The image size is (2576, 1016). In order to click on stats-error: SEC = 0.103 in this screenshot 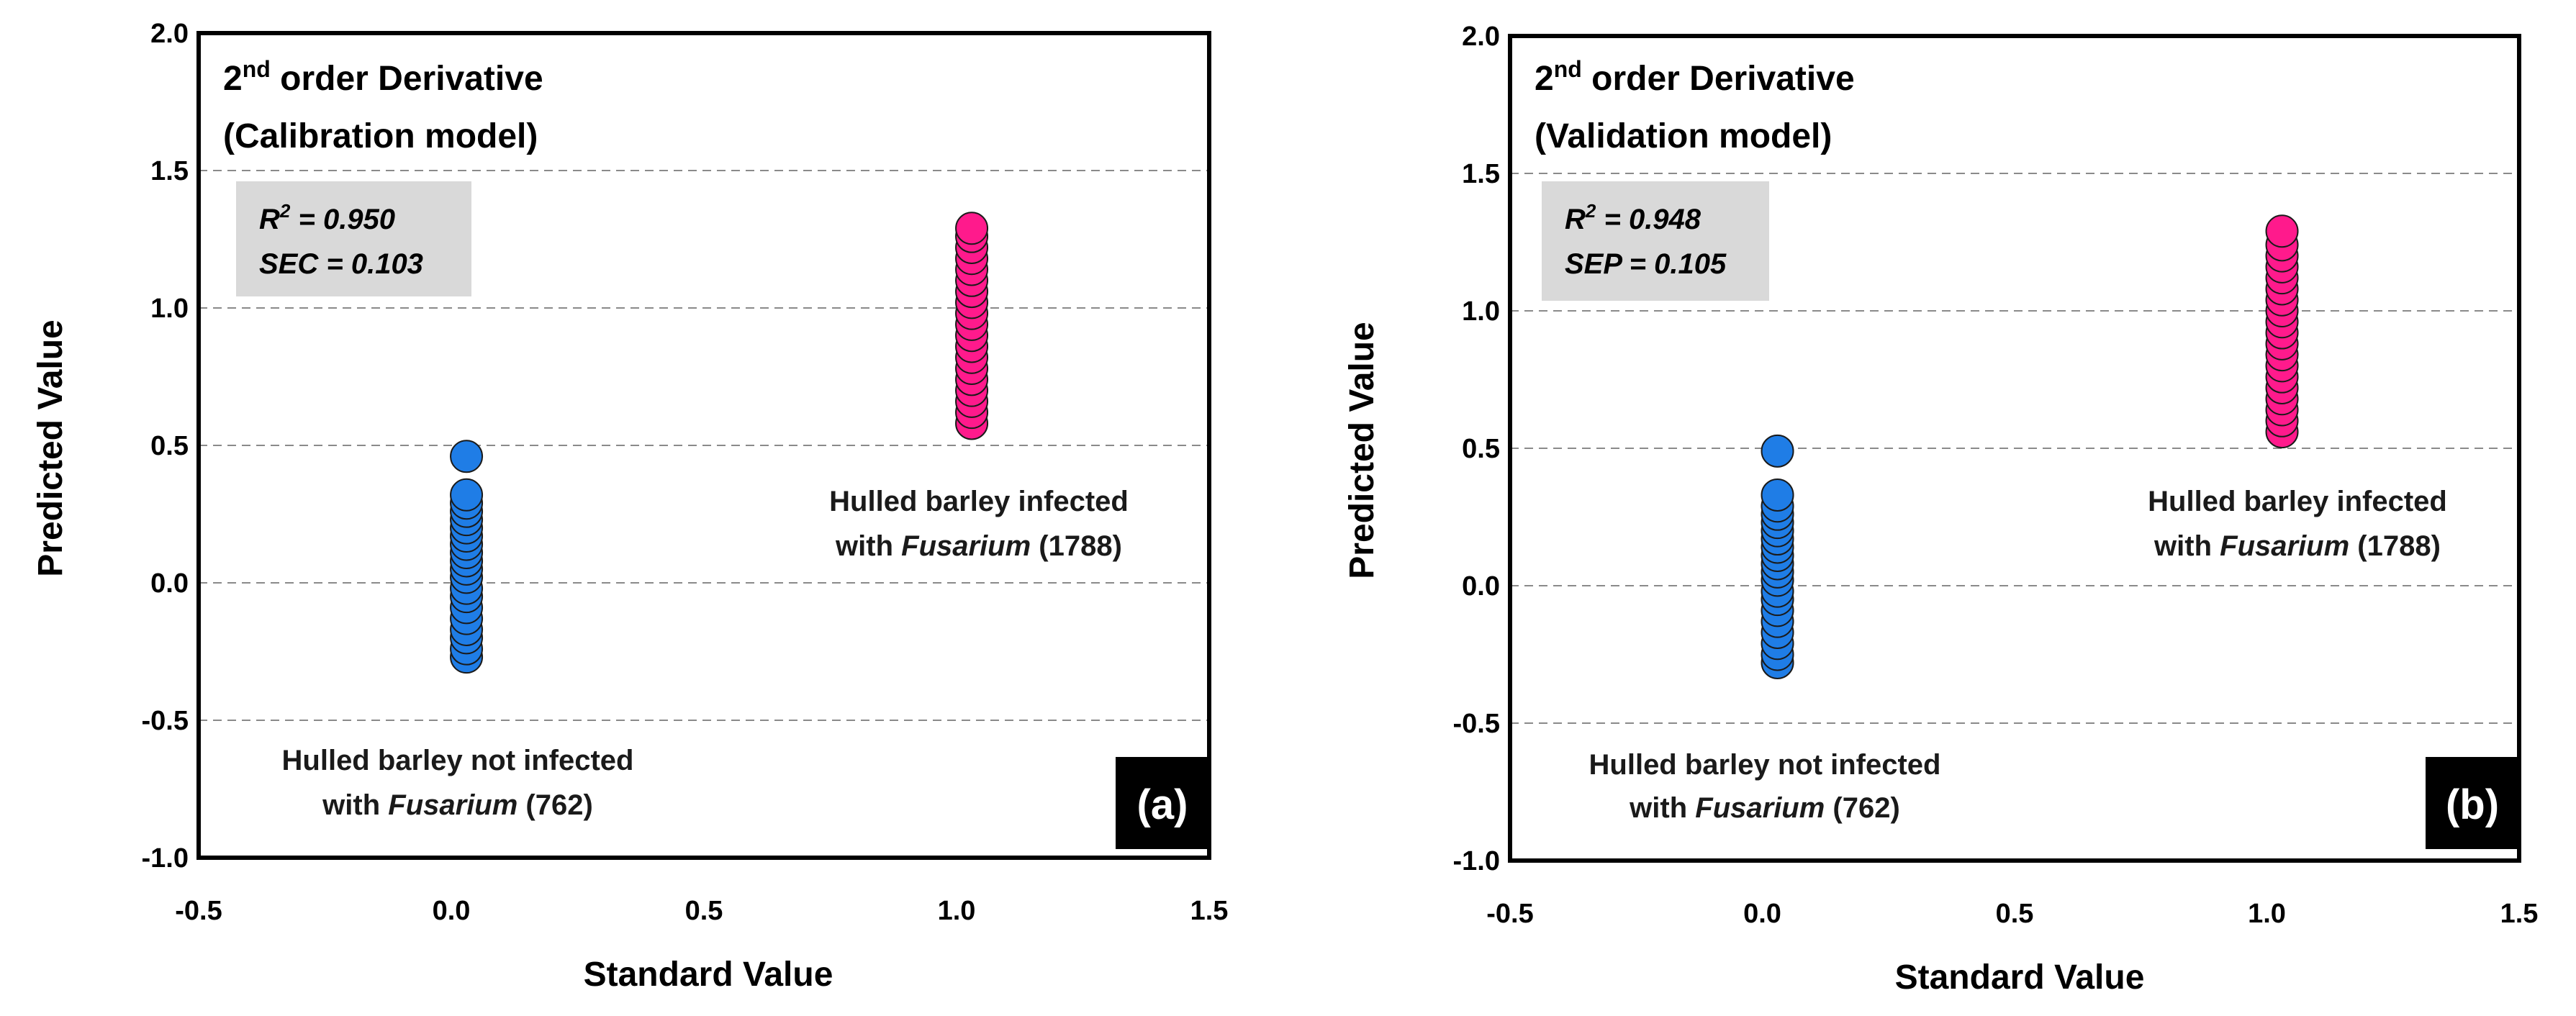, I will do `click(341, 264)`.